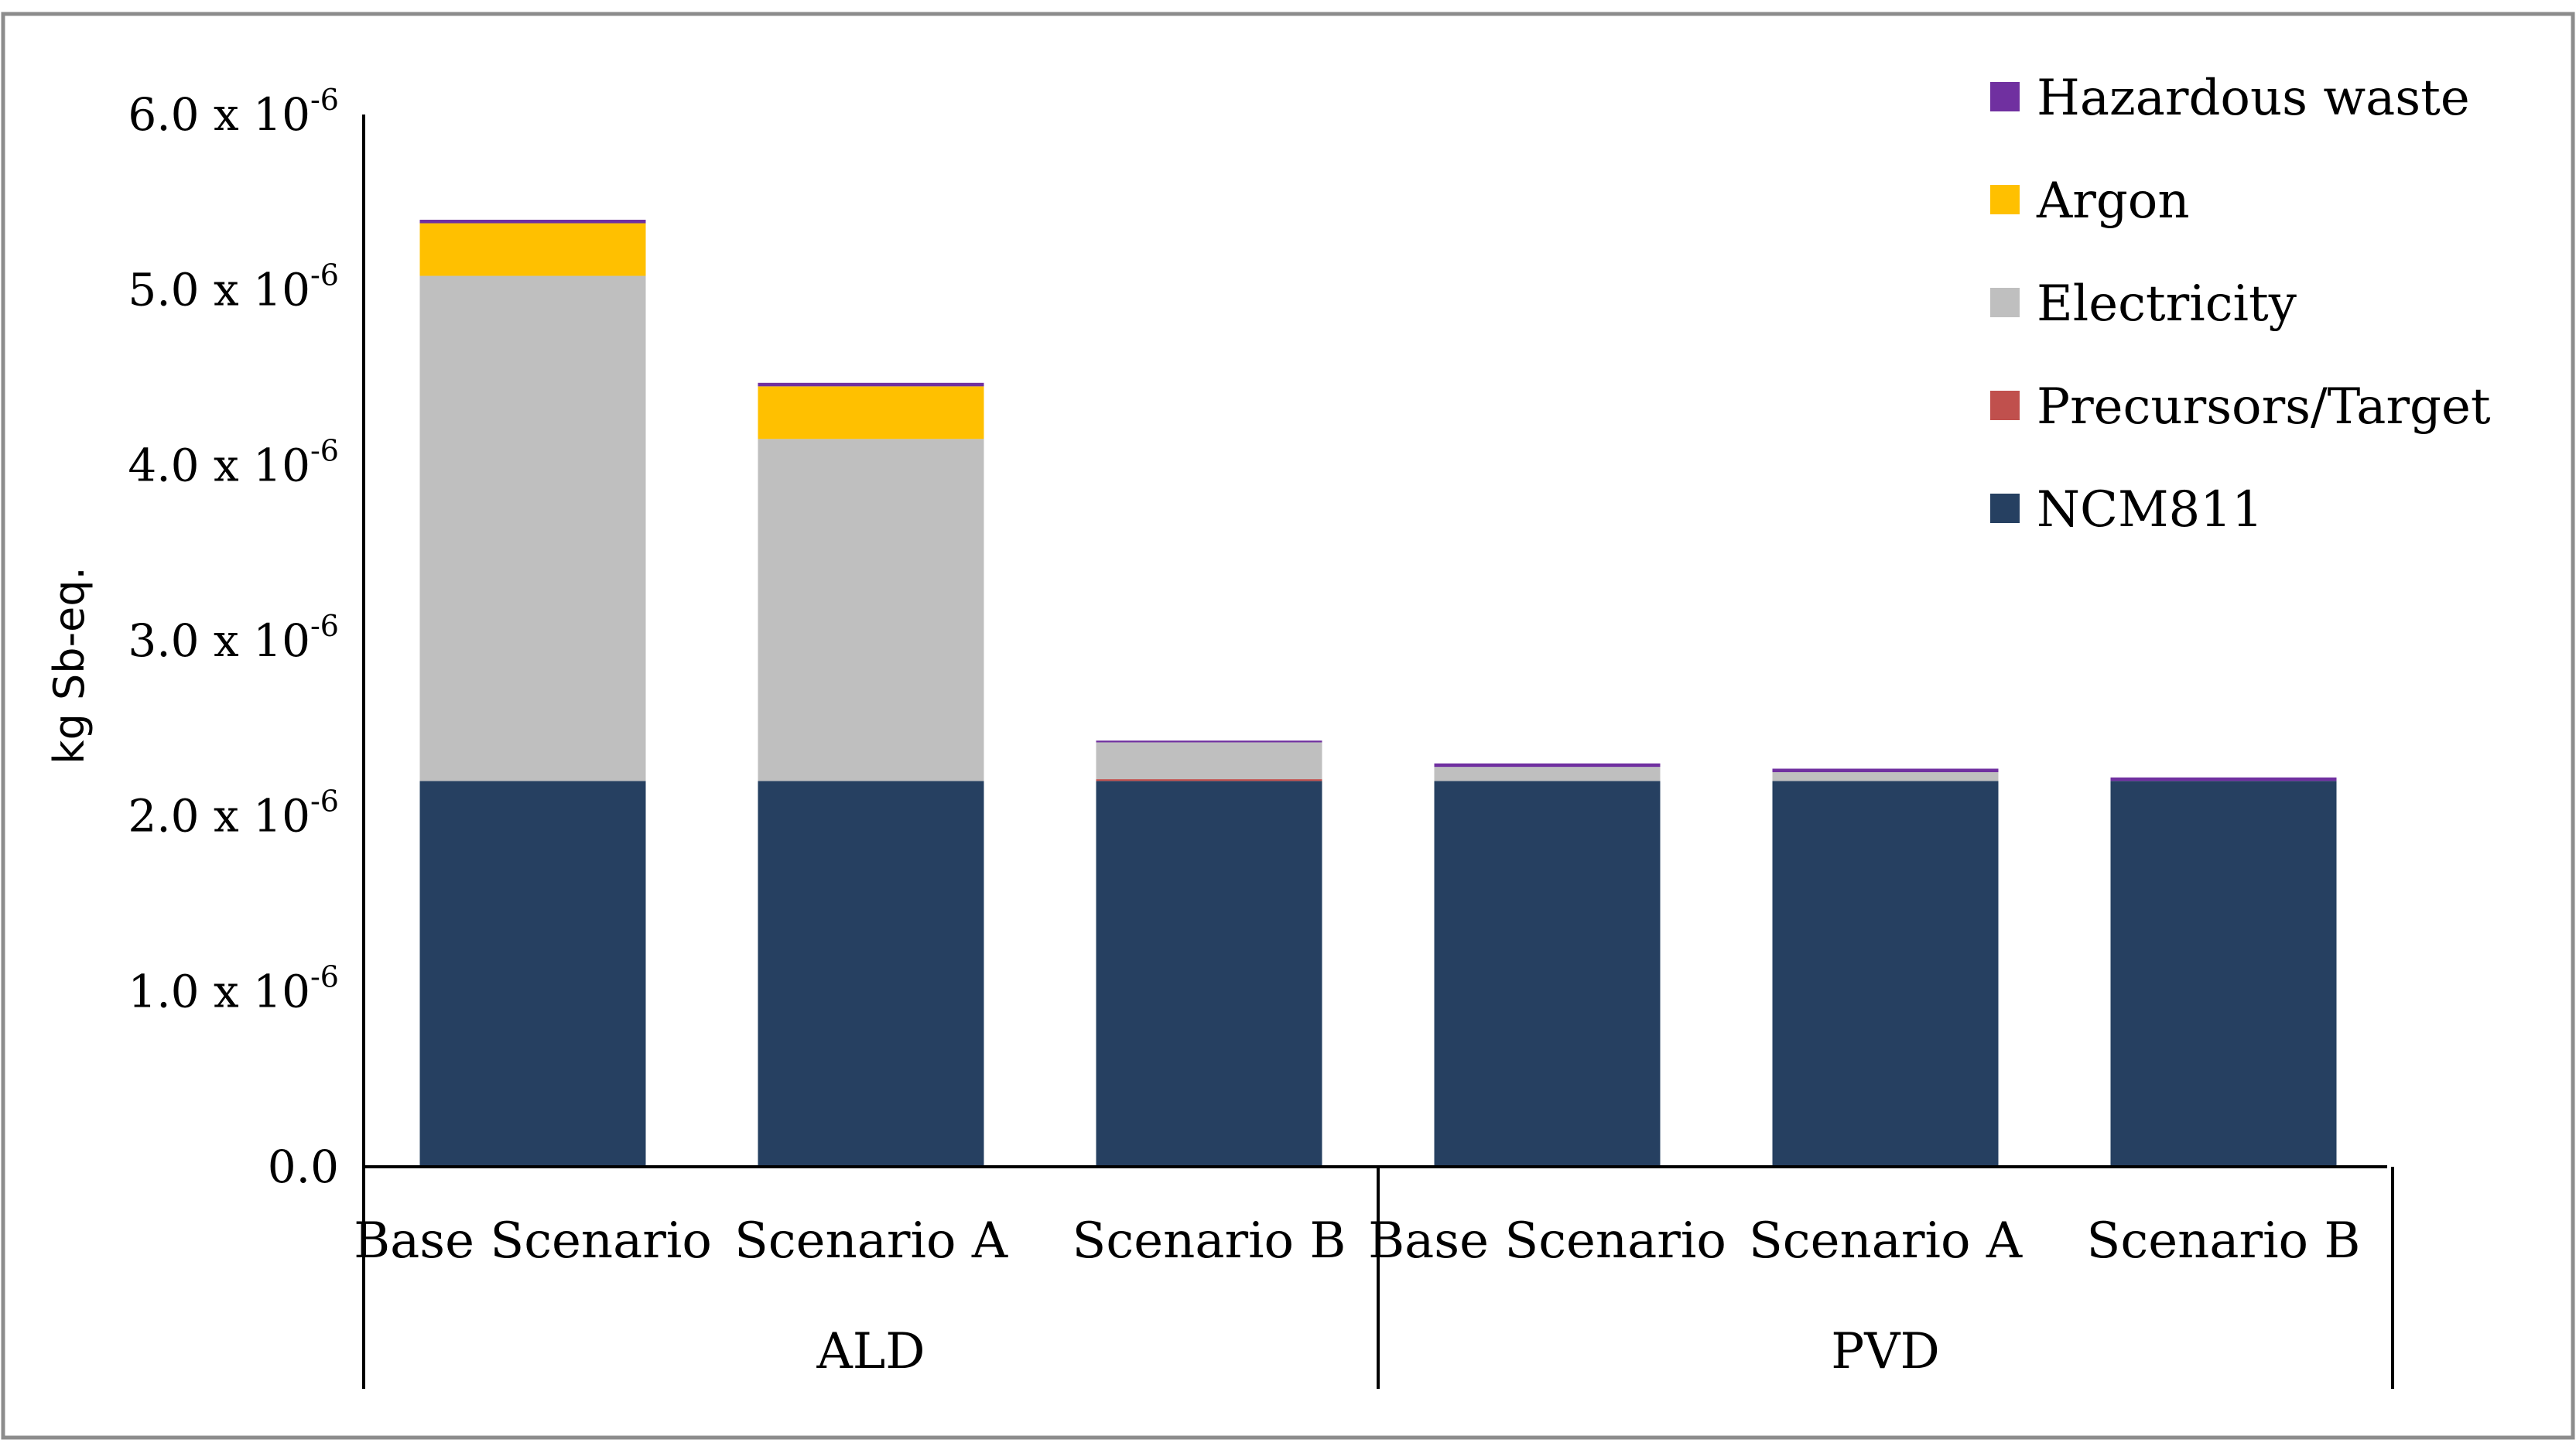  Describe the element at coordinates (219, 465) in the screenshot. I see `y-tick-mantissa: 4.0 x 10` at that location.